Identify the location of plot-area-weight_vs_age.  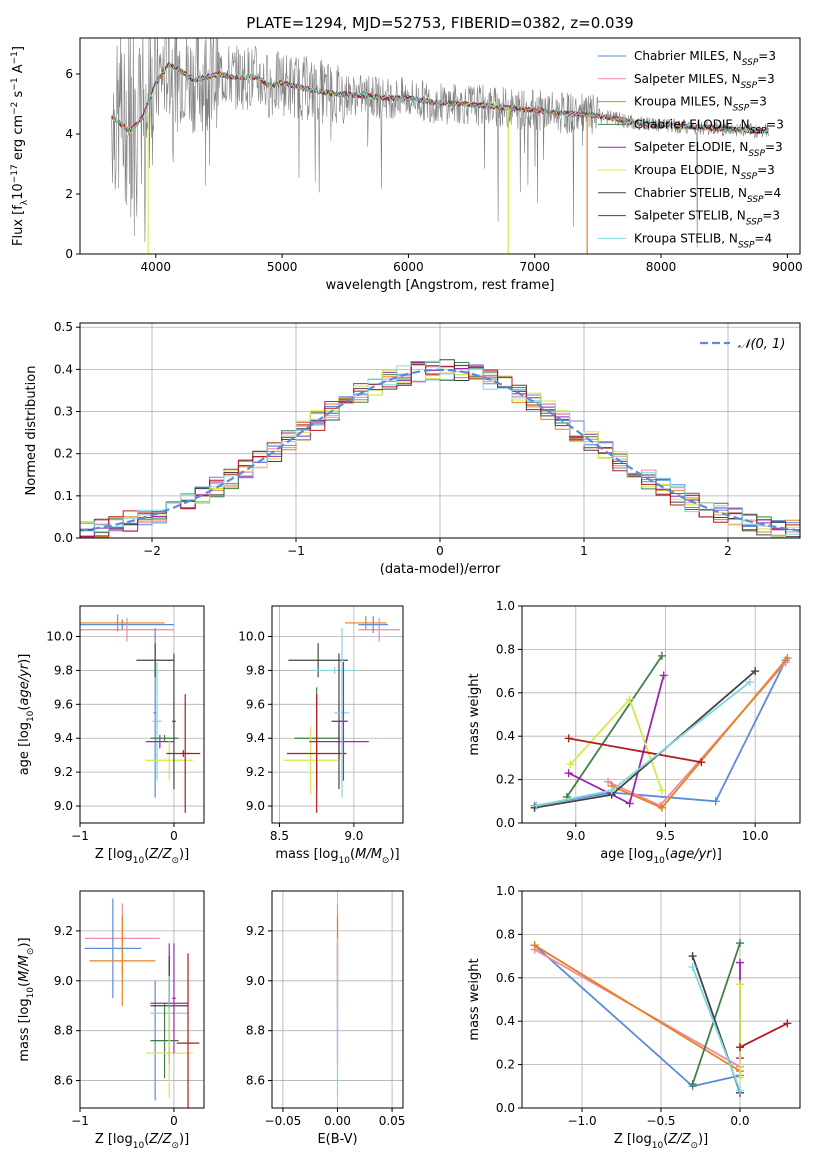
(661, 731).